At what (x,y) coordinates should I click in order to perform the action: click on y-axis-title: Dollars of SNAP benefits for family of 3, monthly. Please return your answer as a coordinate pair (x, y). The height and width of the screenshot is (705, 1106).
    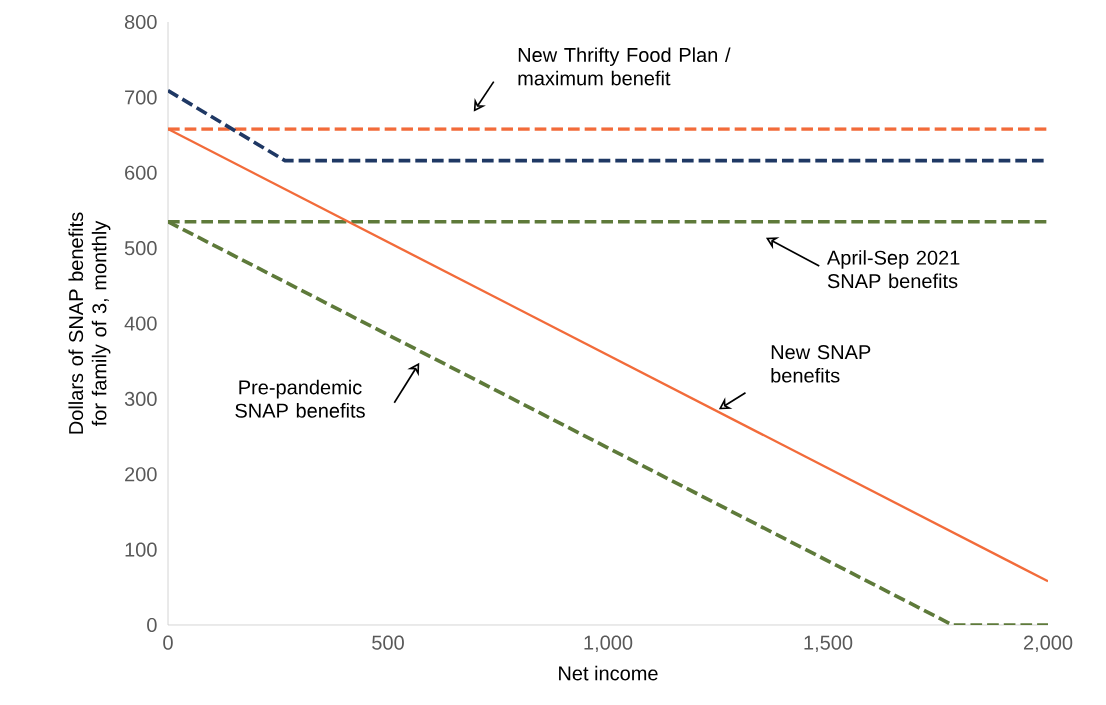
    Looking at the image, I should click on (89, 323).